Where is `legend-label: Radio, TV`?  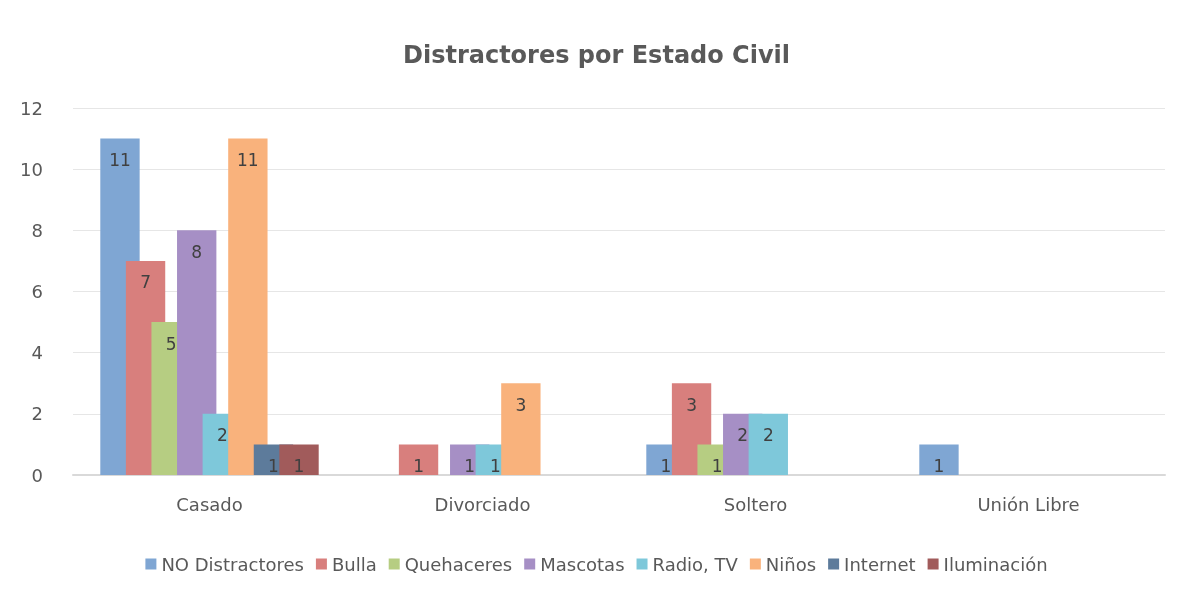 legend-label: Radio, TV is located at coordinates (695, 564).